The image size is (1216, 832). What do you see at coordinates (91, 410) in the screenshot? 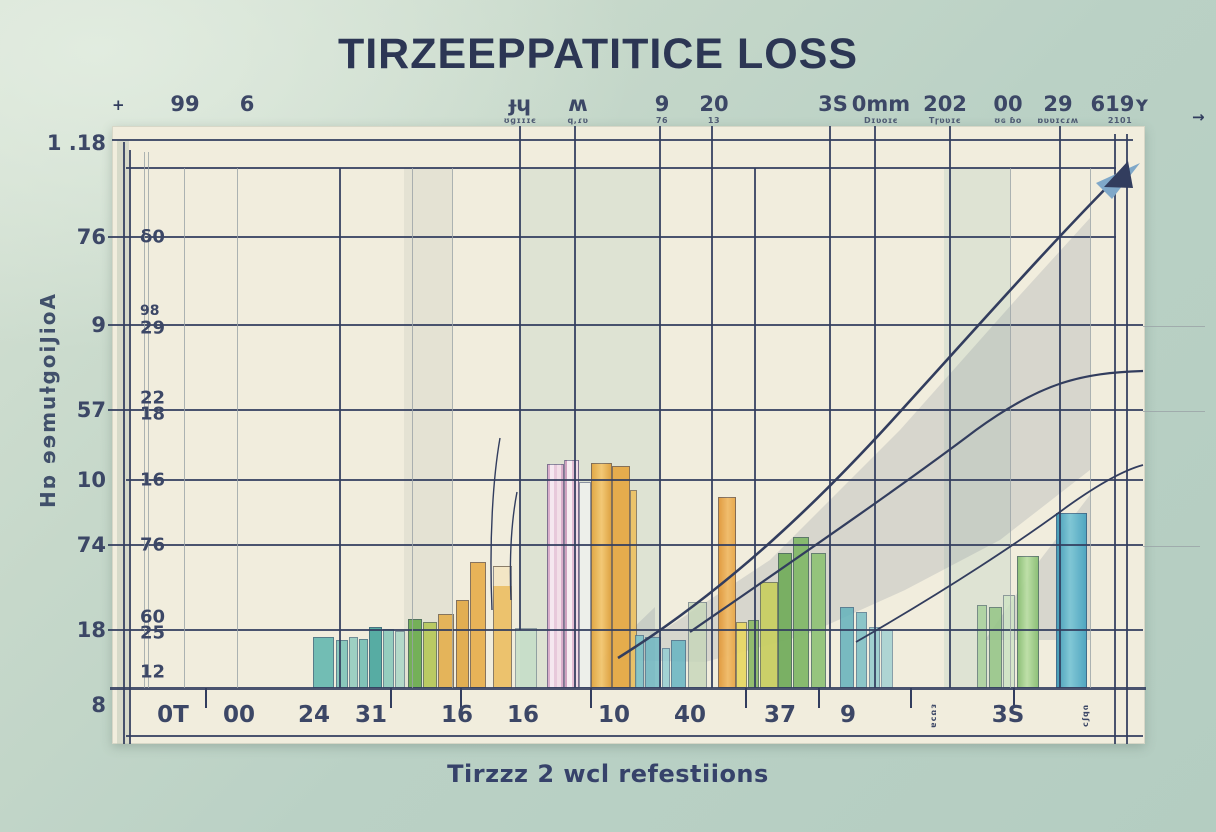
I see `y-axis-tick-outer: 57` at bounding box center [91, 410].